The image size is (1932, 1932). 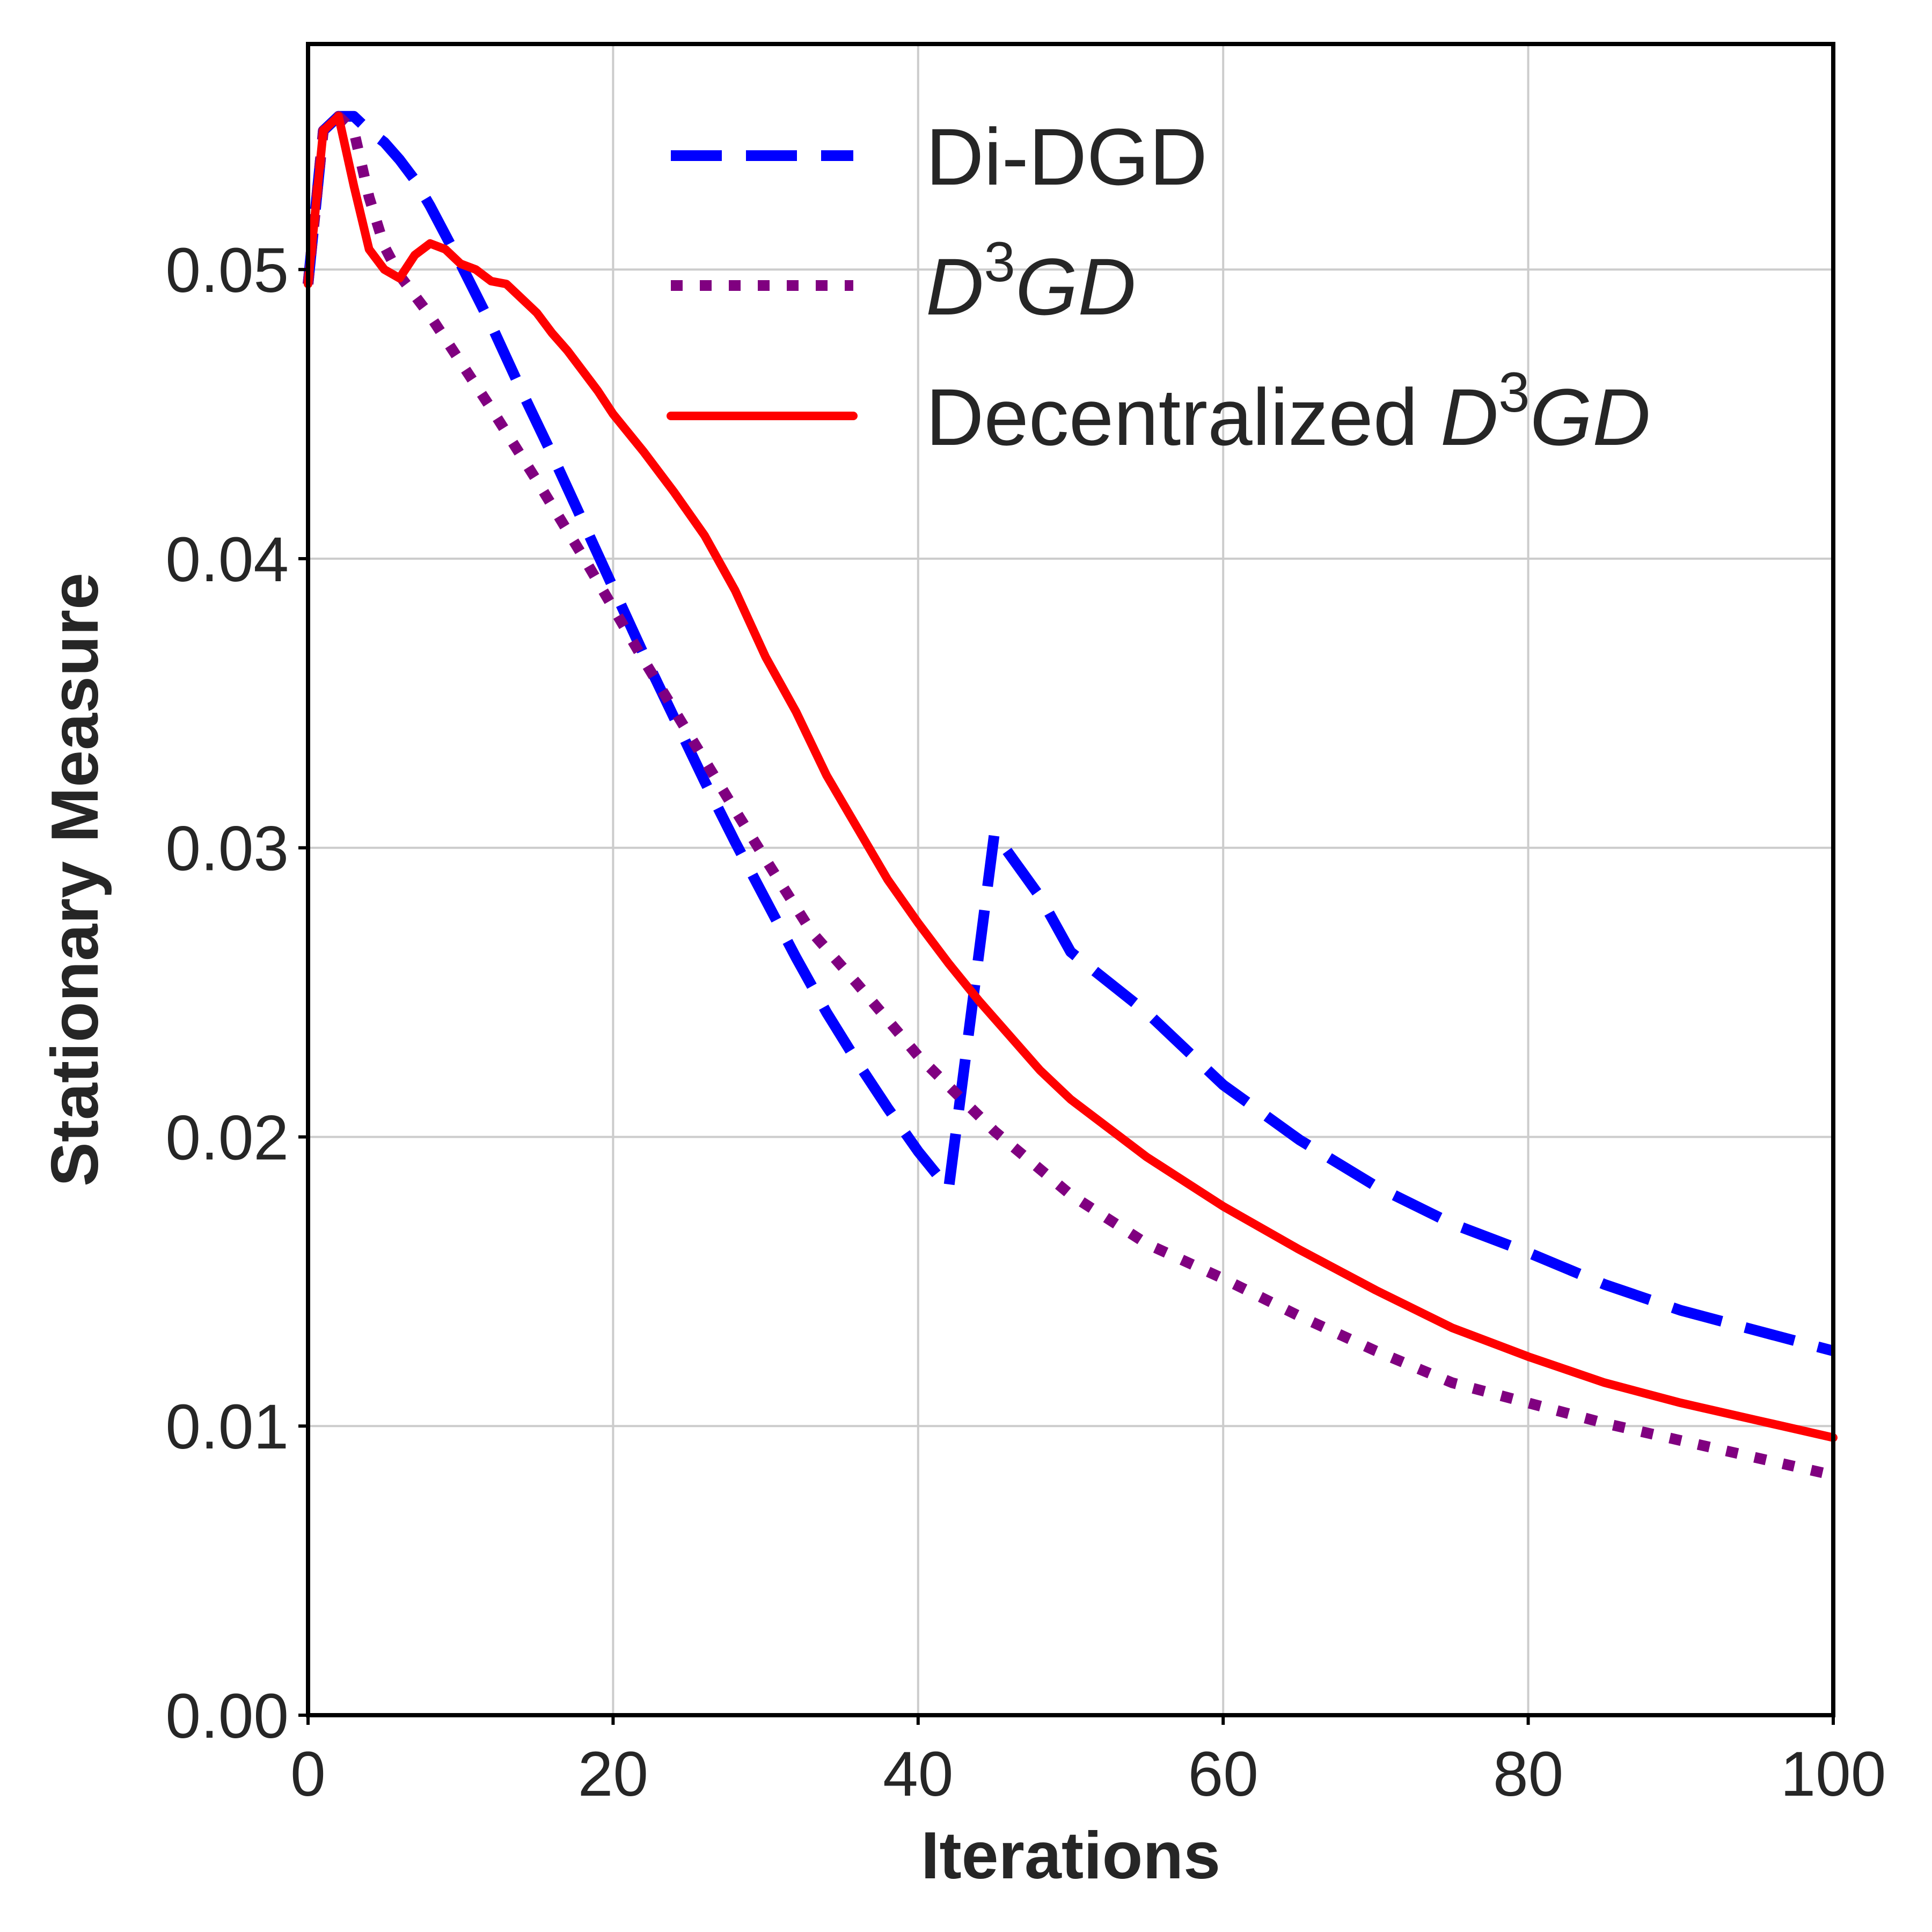 What do you see at coordinates (1833, 1774) in the screenshot?
I see `x-tick-label: 100` at bounding box center [1833, 1774].